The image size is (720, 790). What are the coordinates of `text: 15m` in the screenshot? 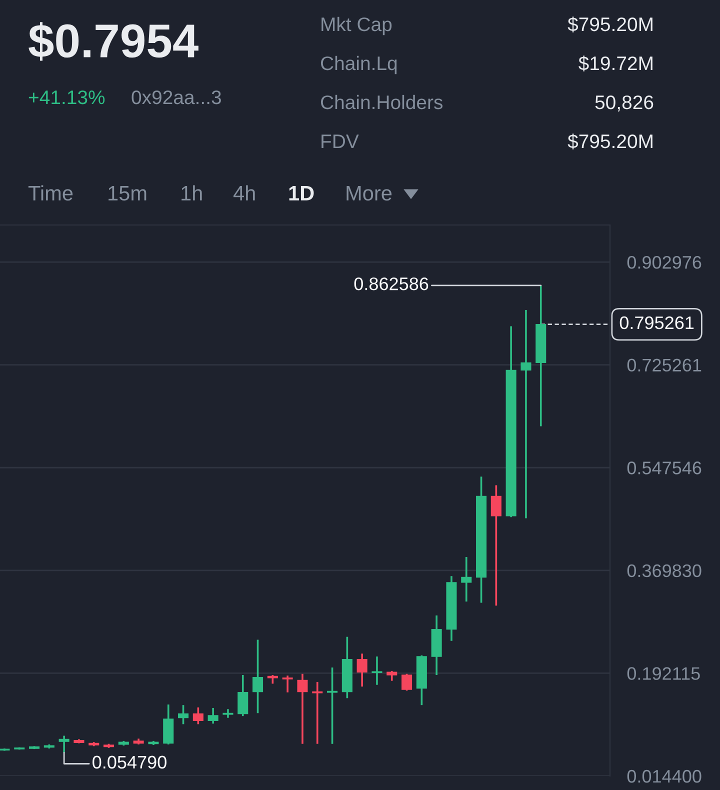 It's located at (127, 193).